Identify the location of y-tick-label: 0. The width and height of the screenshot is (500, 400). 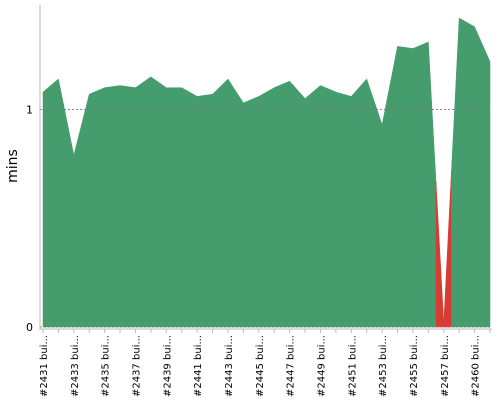
(29, 327).